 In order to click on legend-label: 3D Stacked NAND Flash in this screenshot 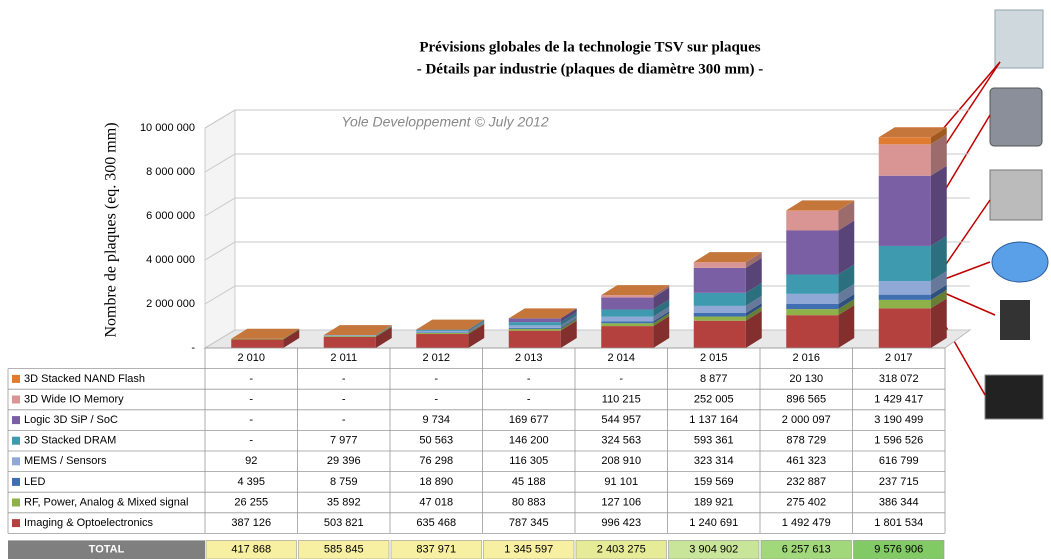, I will do `click(84, 379)`.